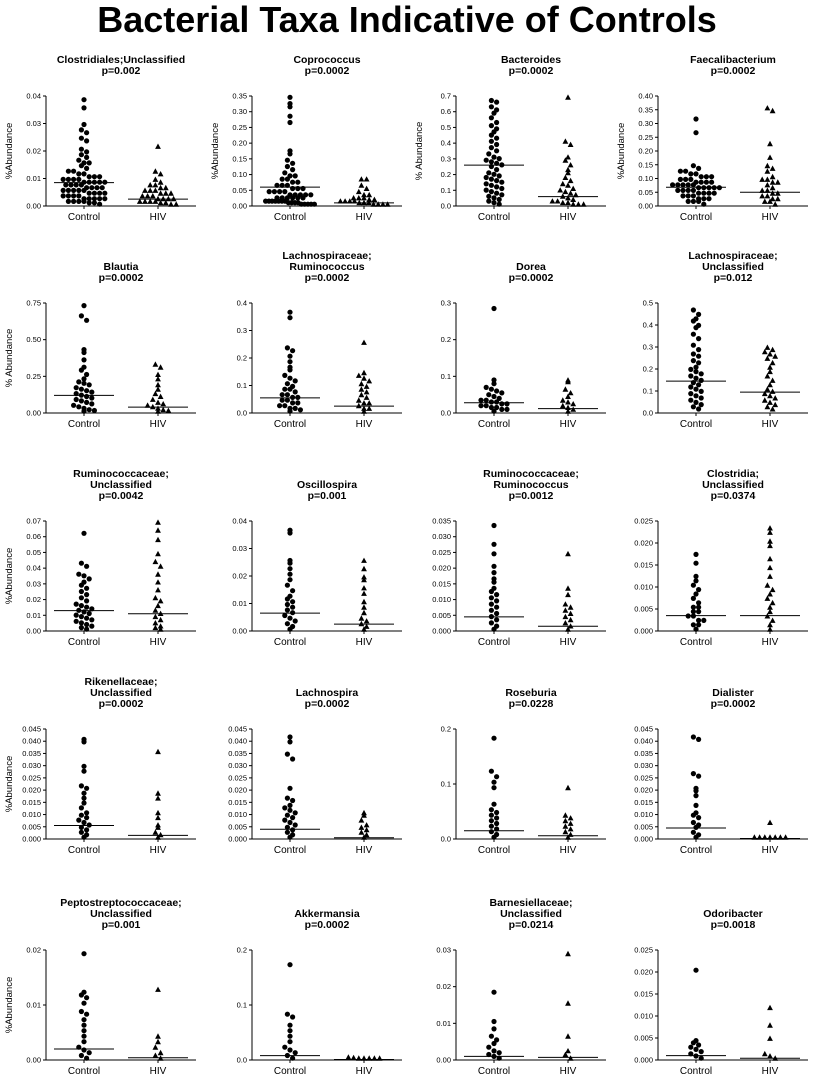 The image size is (814, 1080). I want to click on y-tick-label: 0.05, so click(33, 552).